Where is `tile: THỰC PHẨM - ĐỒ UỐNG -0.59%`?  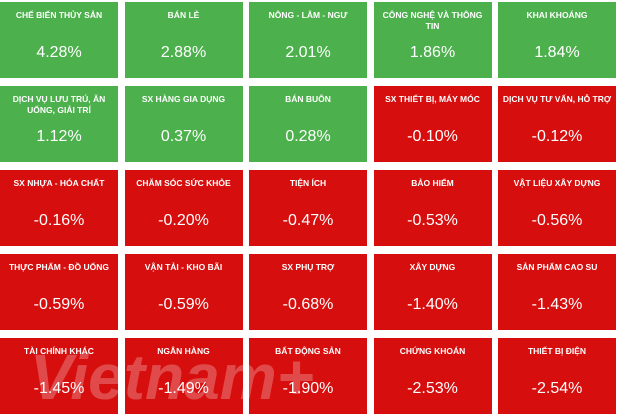 tile: THỰC PHẨM - ĐỒ UỐNG -0.59% is located at coordinates (59, 292).